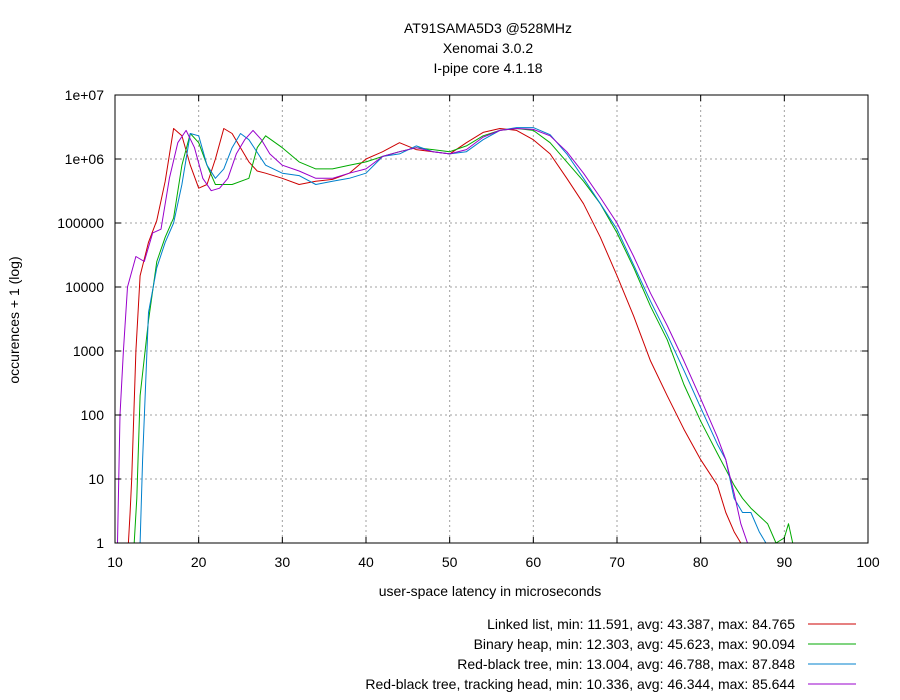 Image resolution: width=900 pixels, height=700 pixels. Describe the element at coordinates (534, 562) in the screenshot. I see `x-tick-label: 60` at that location.